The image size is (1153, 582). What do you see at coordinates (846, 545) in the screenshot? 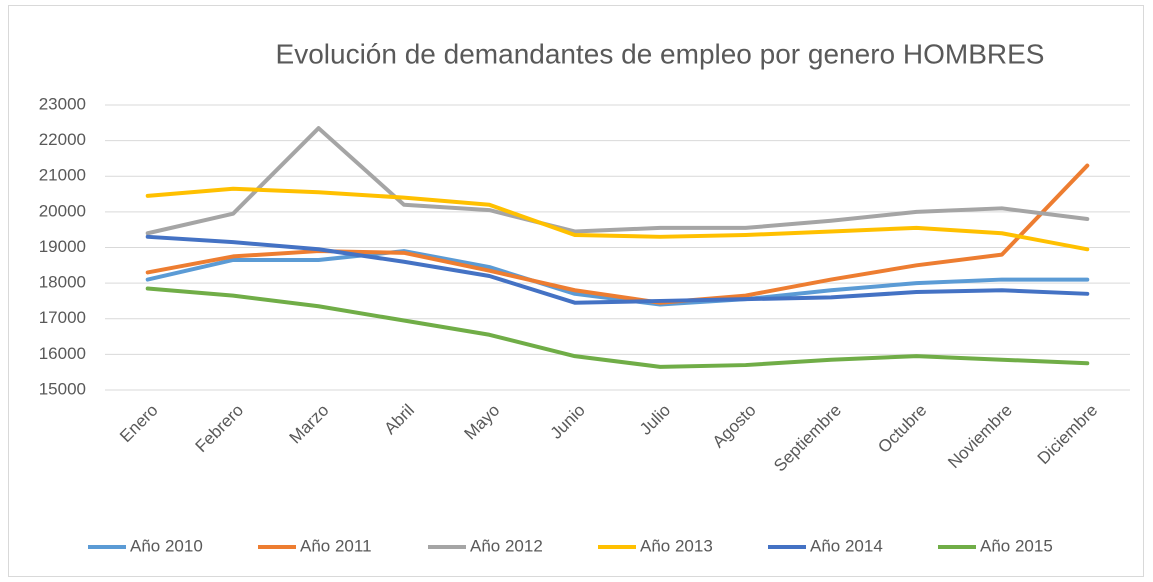
I see `legend-label: Año 2014` at bounding box center [846, 545].